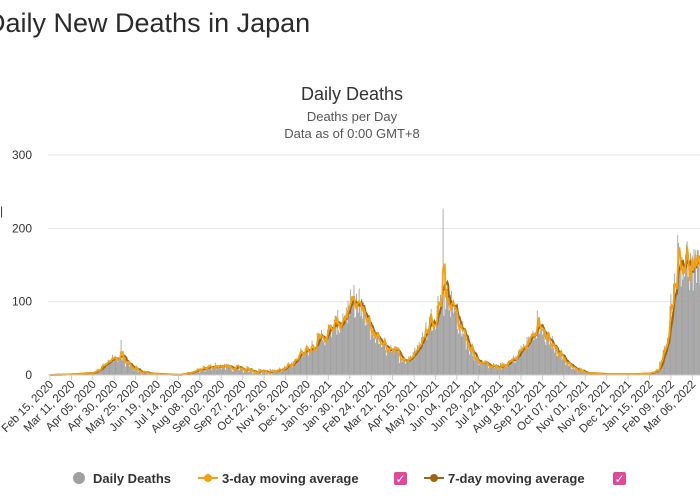 This screenshot has height=500, width=700. I want to click on chart-subtitle: Deaths per Day, so click(352, 116).